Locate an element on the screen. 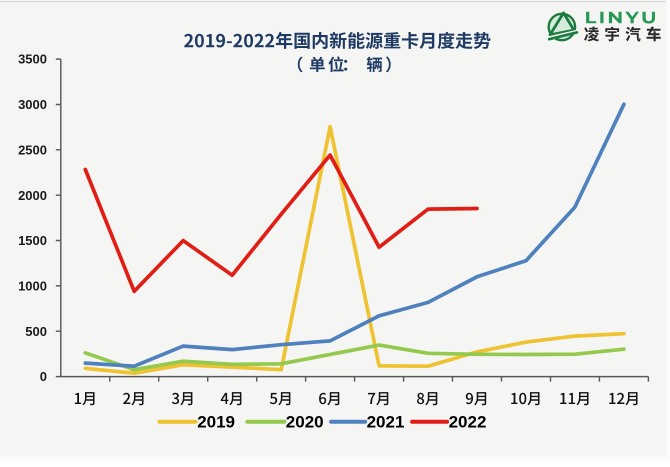 The height and width of the screenshot is (467, 670). svg-text: 3000 is located at coordinates (32, 104).